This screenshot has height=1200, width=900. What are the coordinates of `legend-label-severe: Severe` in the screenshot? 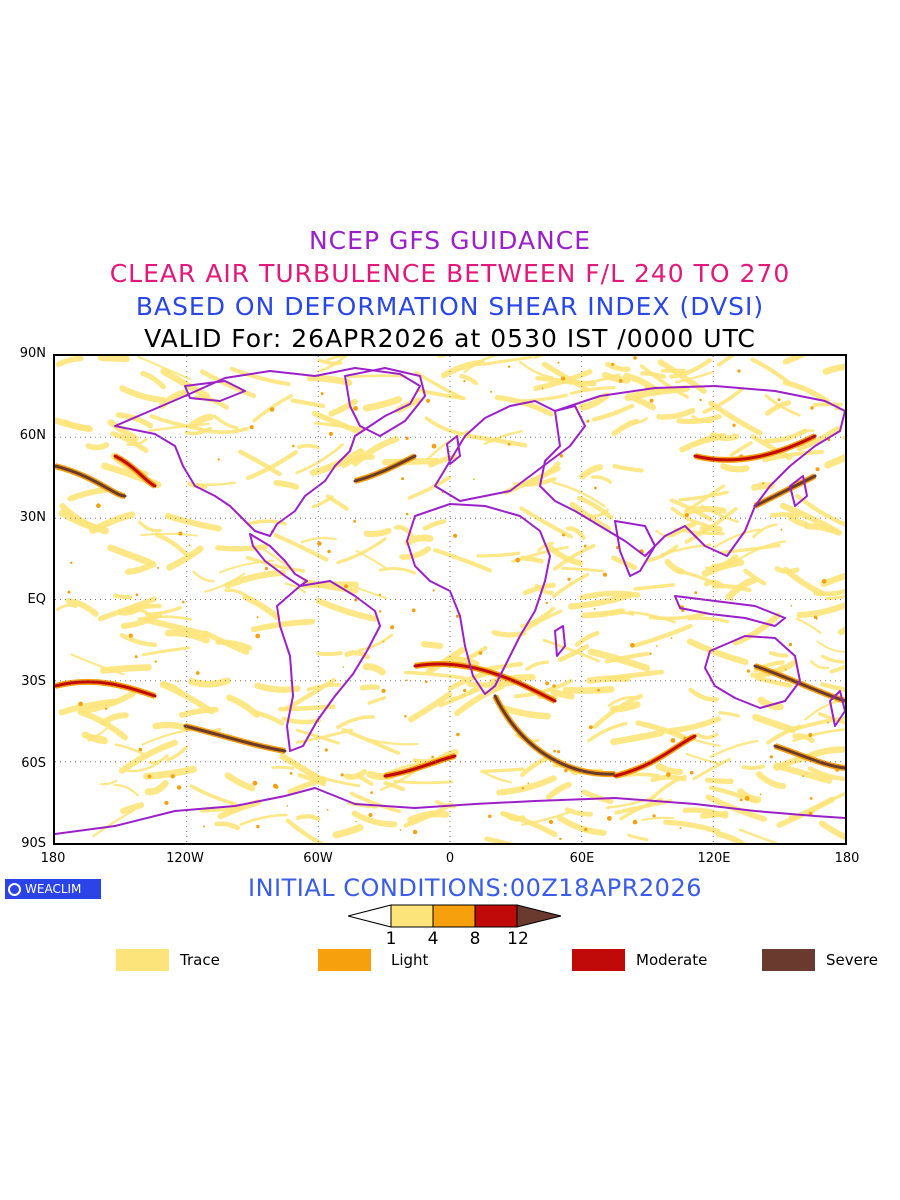 It's located at (852, 960).